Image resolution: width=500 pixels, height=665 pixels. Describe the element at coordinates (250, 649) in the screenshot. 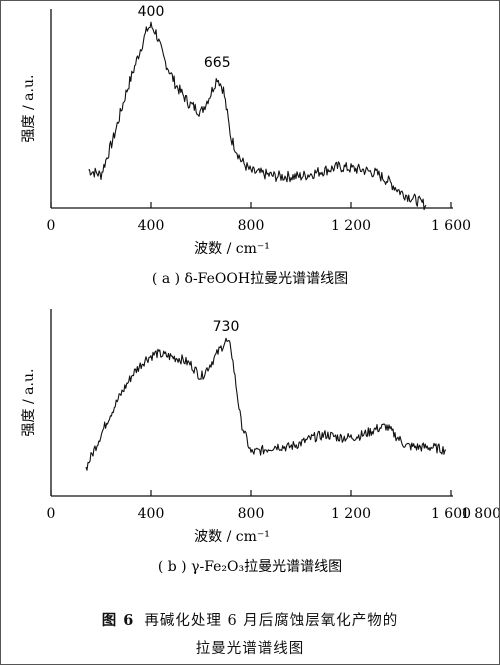

I see `figure-caption-line-2: 拉曼光谱谱线图` at that location.